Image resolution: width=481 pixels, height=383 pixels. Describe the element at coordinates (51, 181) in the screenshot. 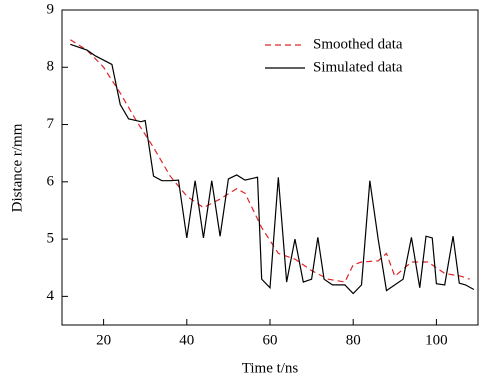

I see `y-tick-label: 6` at that location.